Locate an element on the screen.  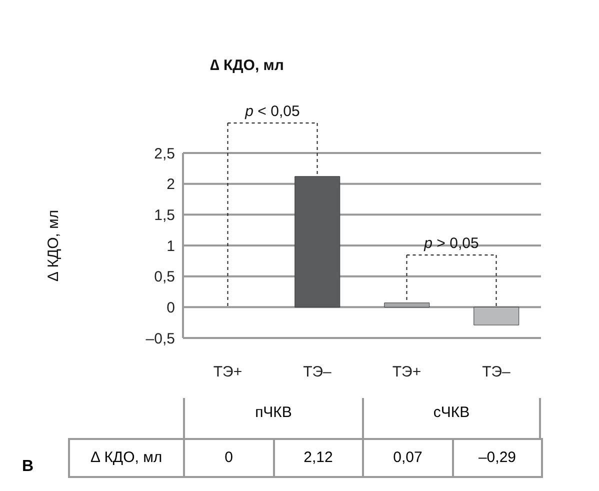
text: сЧКВ is located at coordinates (451, 418).